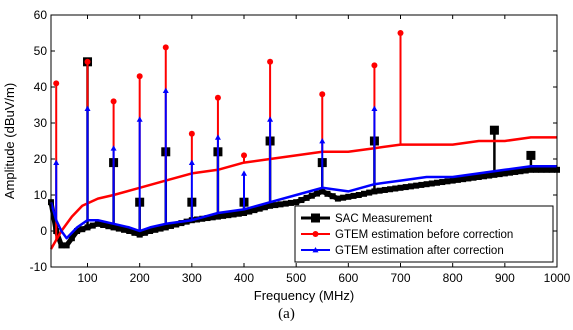 The image size is (573, 330). What do you see at coordinates (192, 278) in the screenshot?
I see `x-tick-label: 300` at bounding box center [192, 278].